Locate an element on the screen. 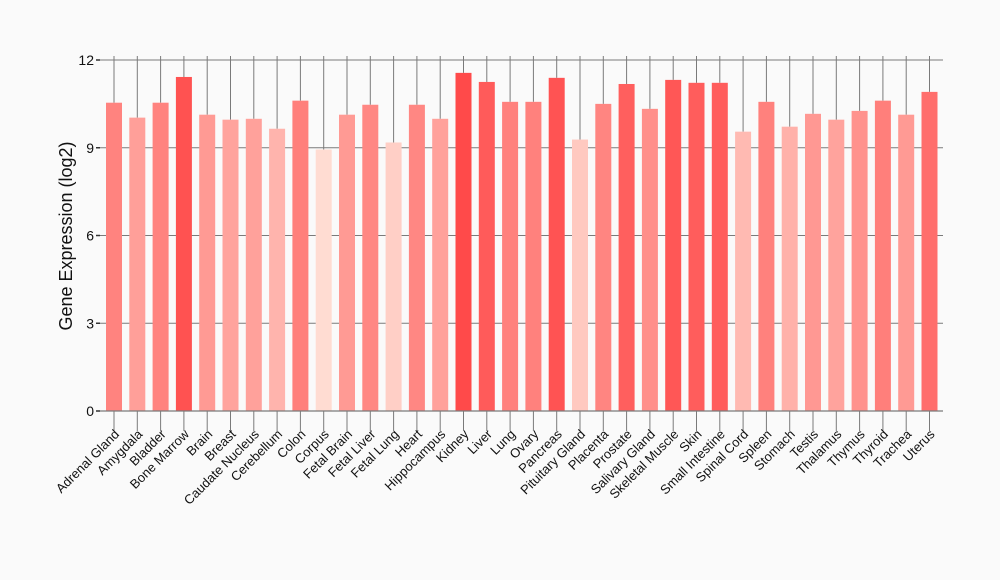  y-axis-label: Gene Expression (log2) is located at coordinates (66, 235).